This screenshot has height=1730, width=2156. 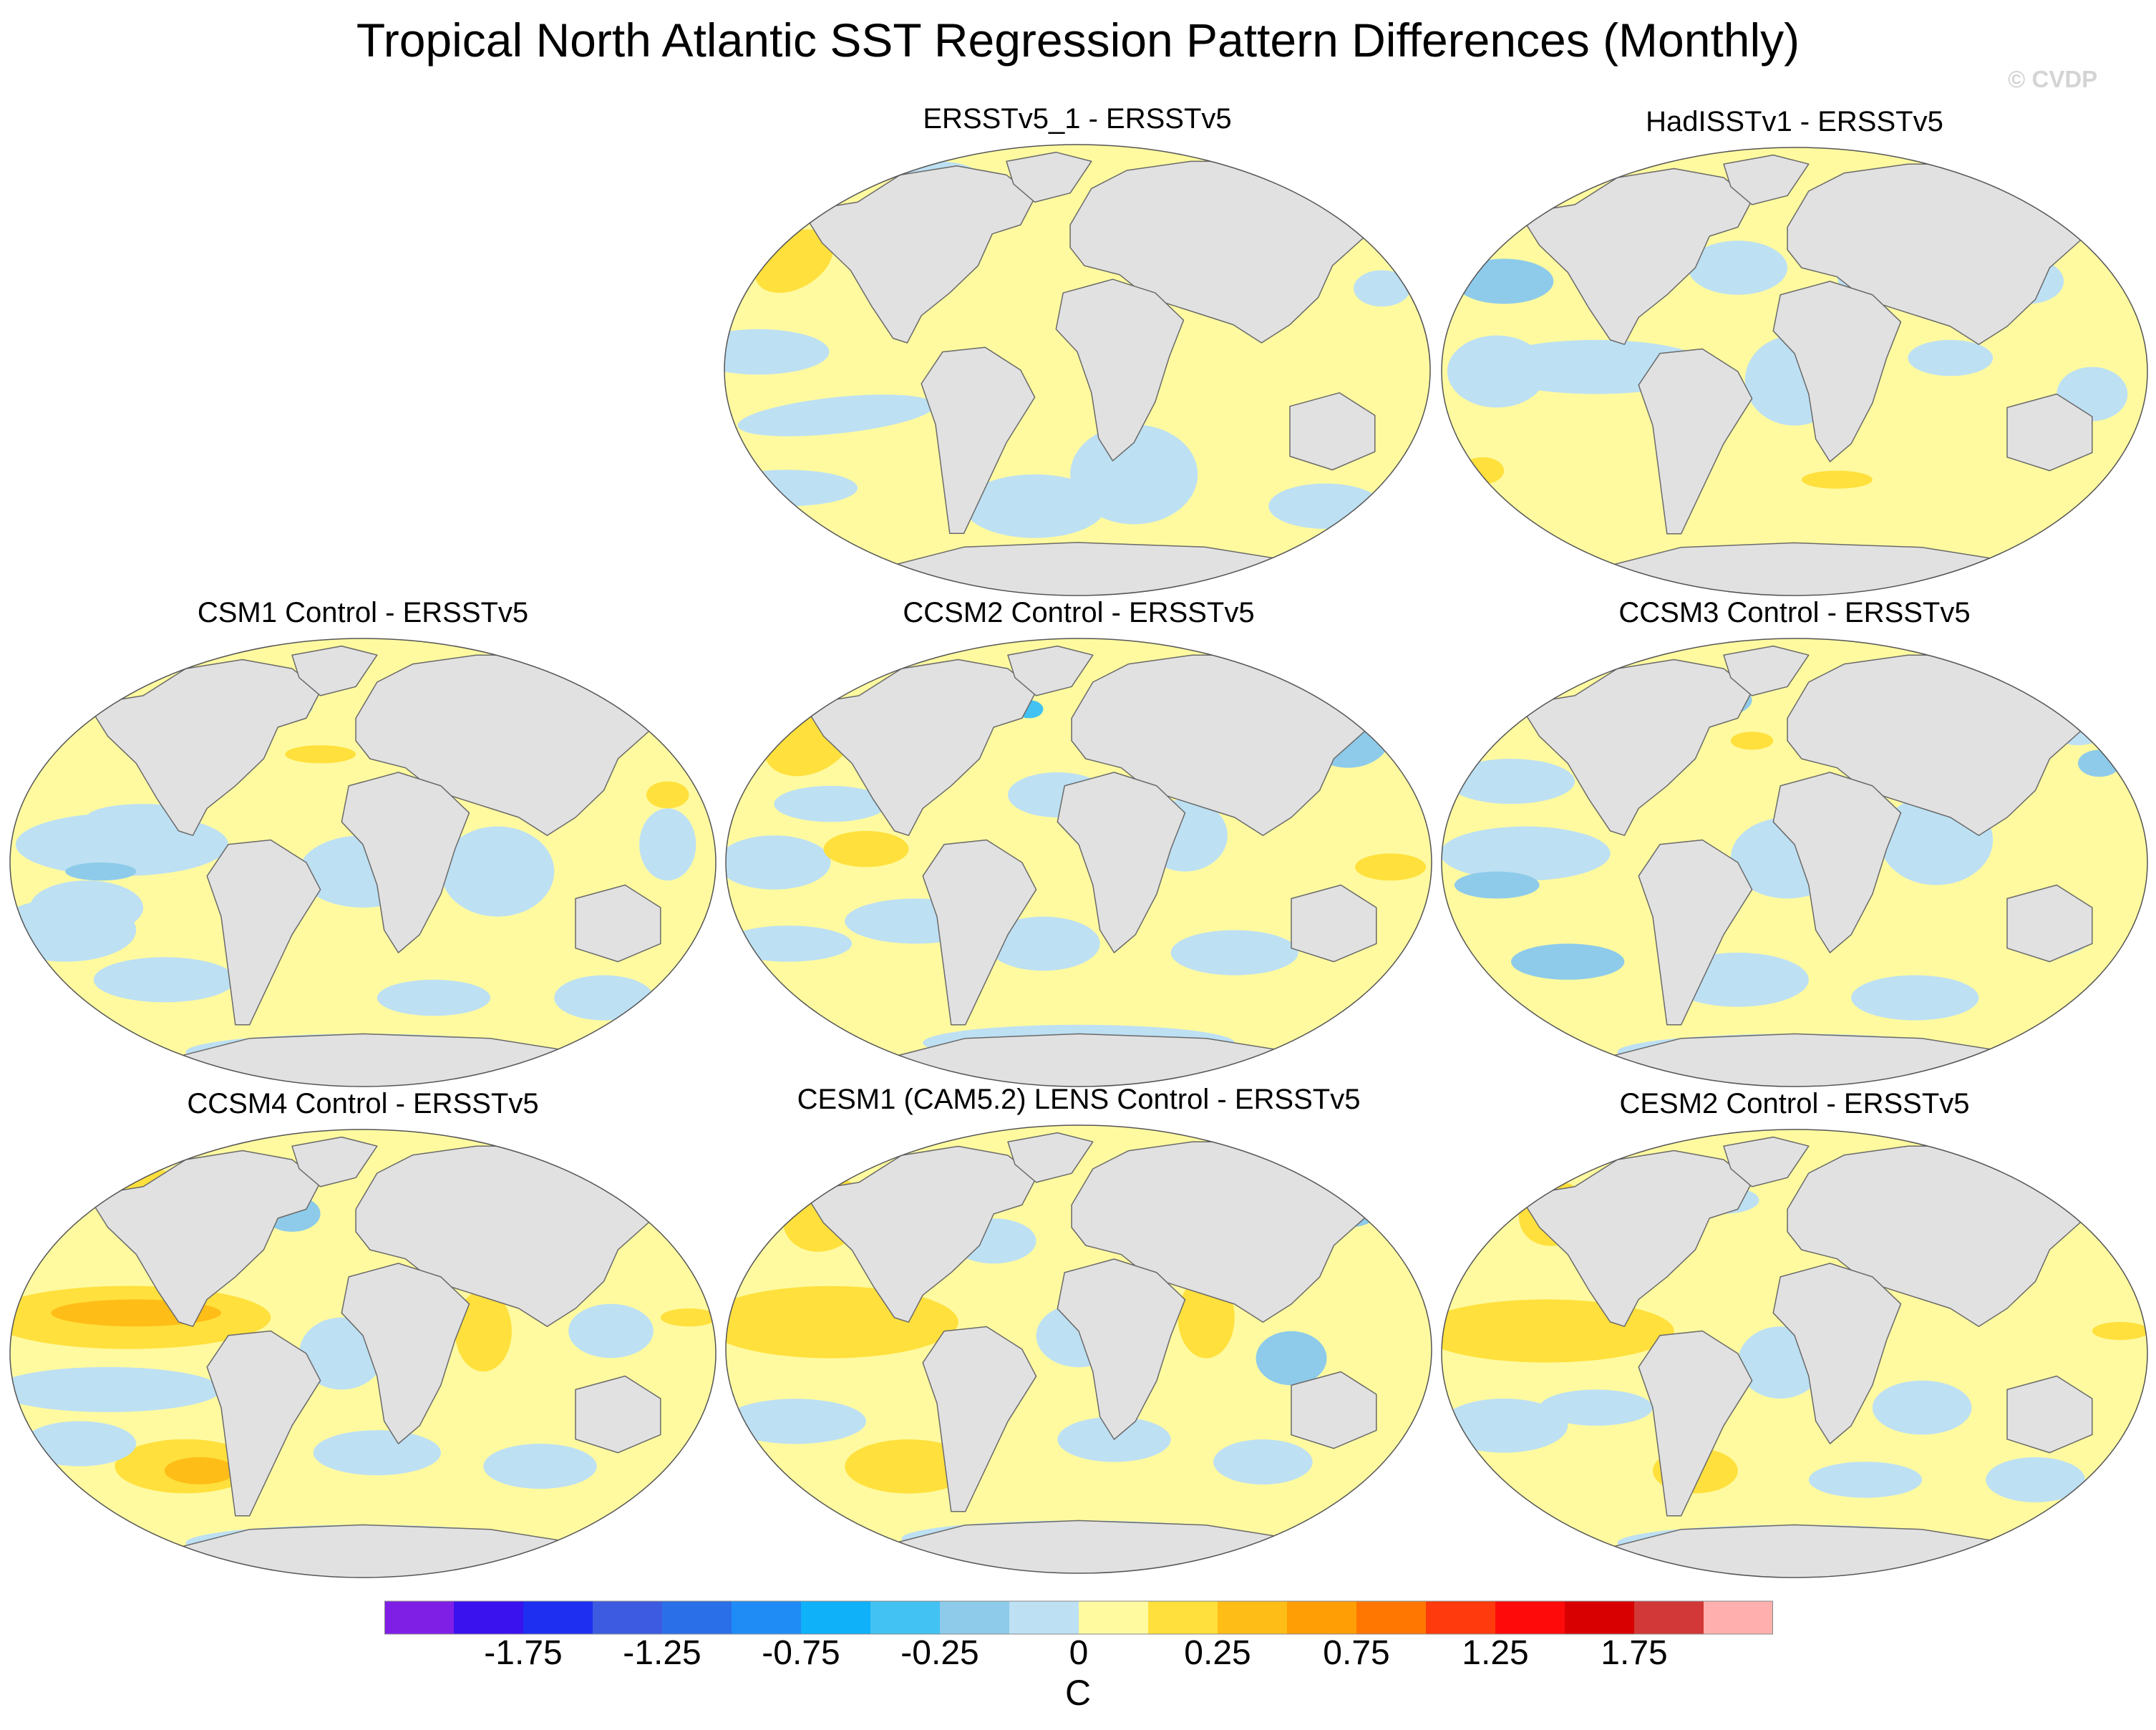 I want to click on map-panel-cesm1-lens: CESM1 (CAM5.2) LENS Control - ERSSTv5, so click(x=1078, y=1331).